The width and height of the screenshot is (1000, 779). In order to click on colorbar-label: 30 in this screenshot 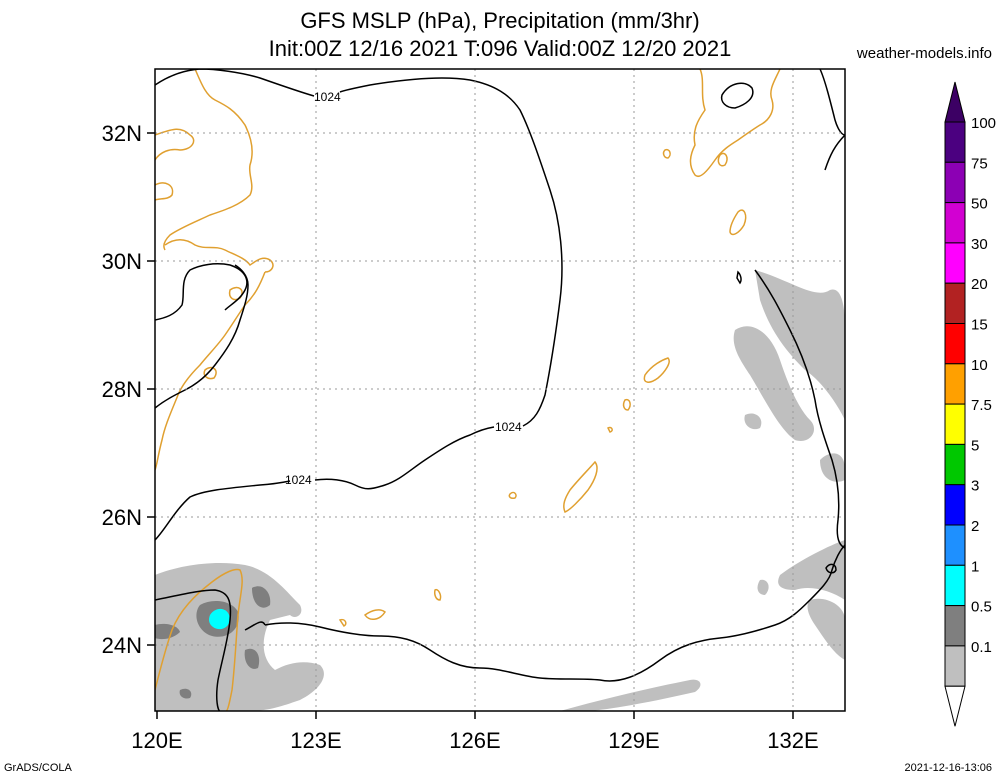, I will do `click(979, 244)`.